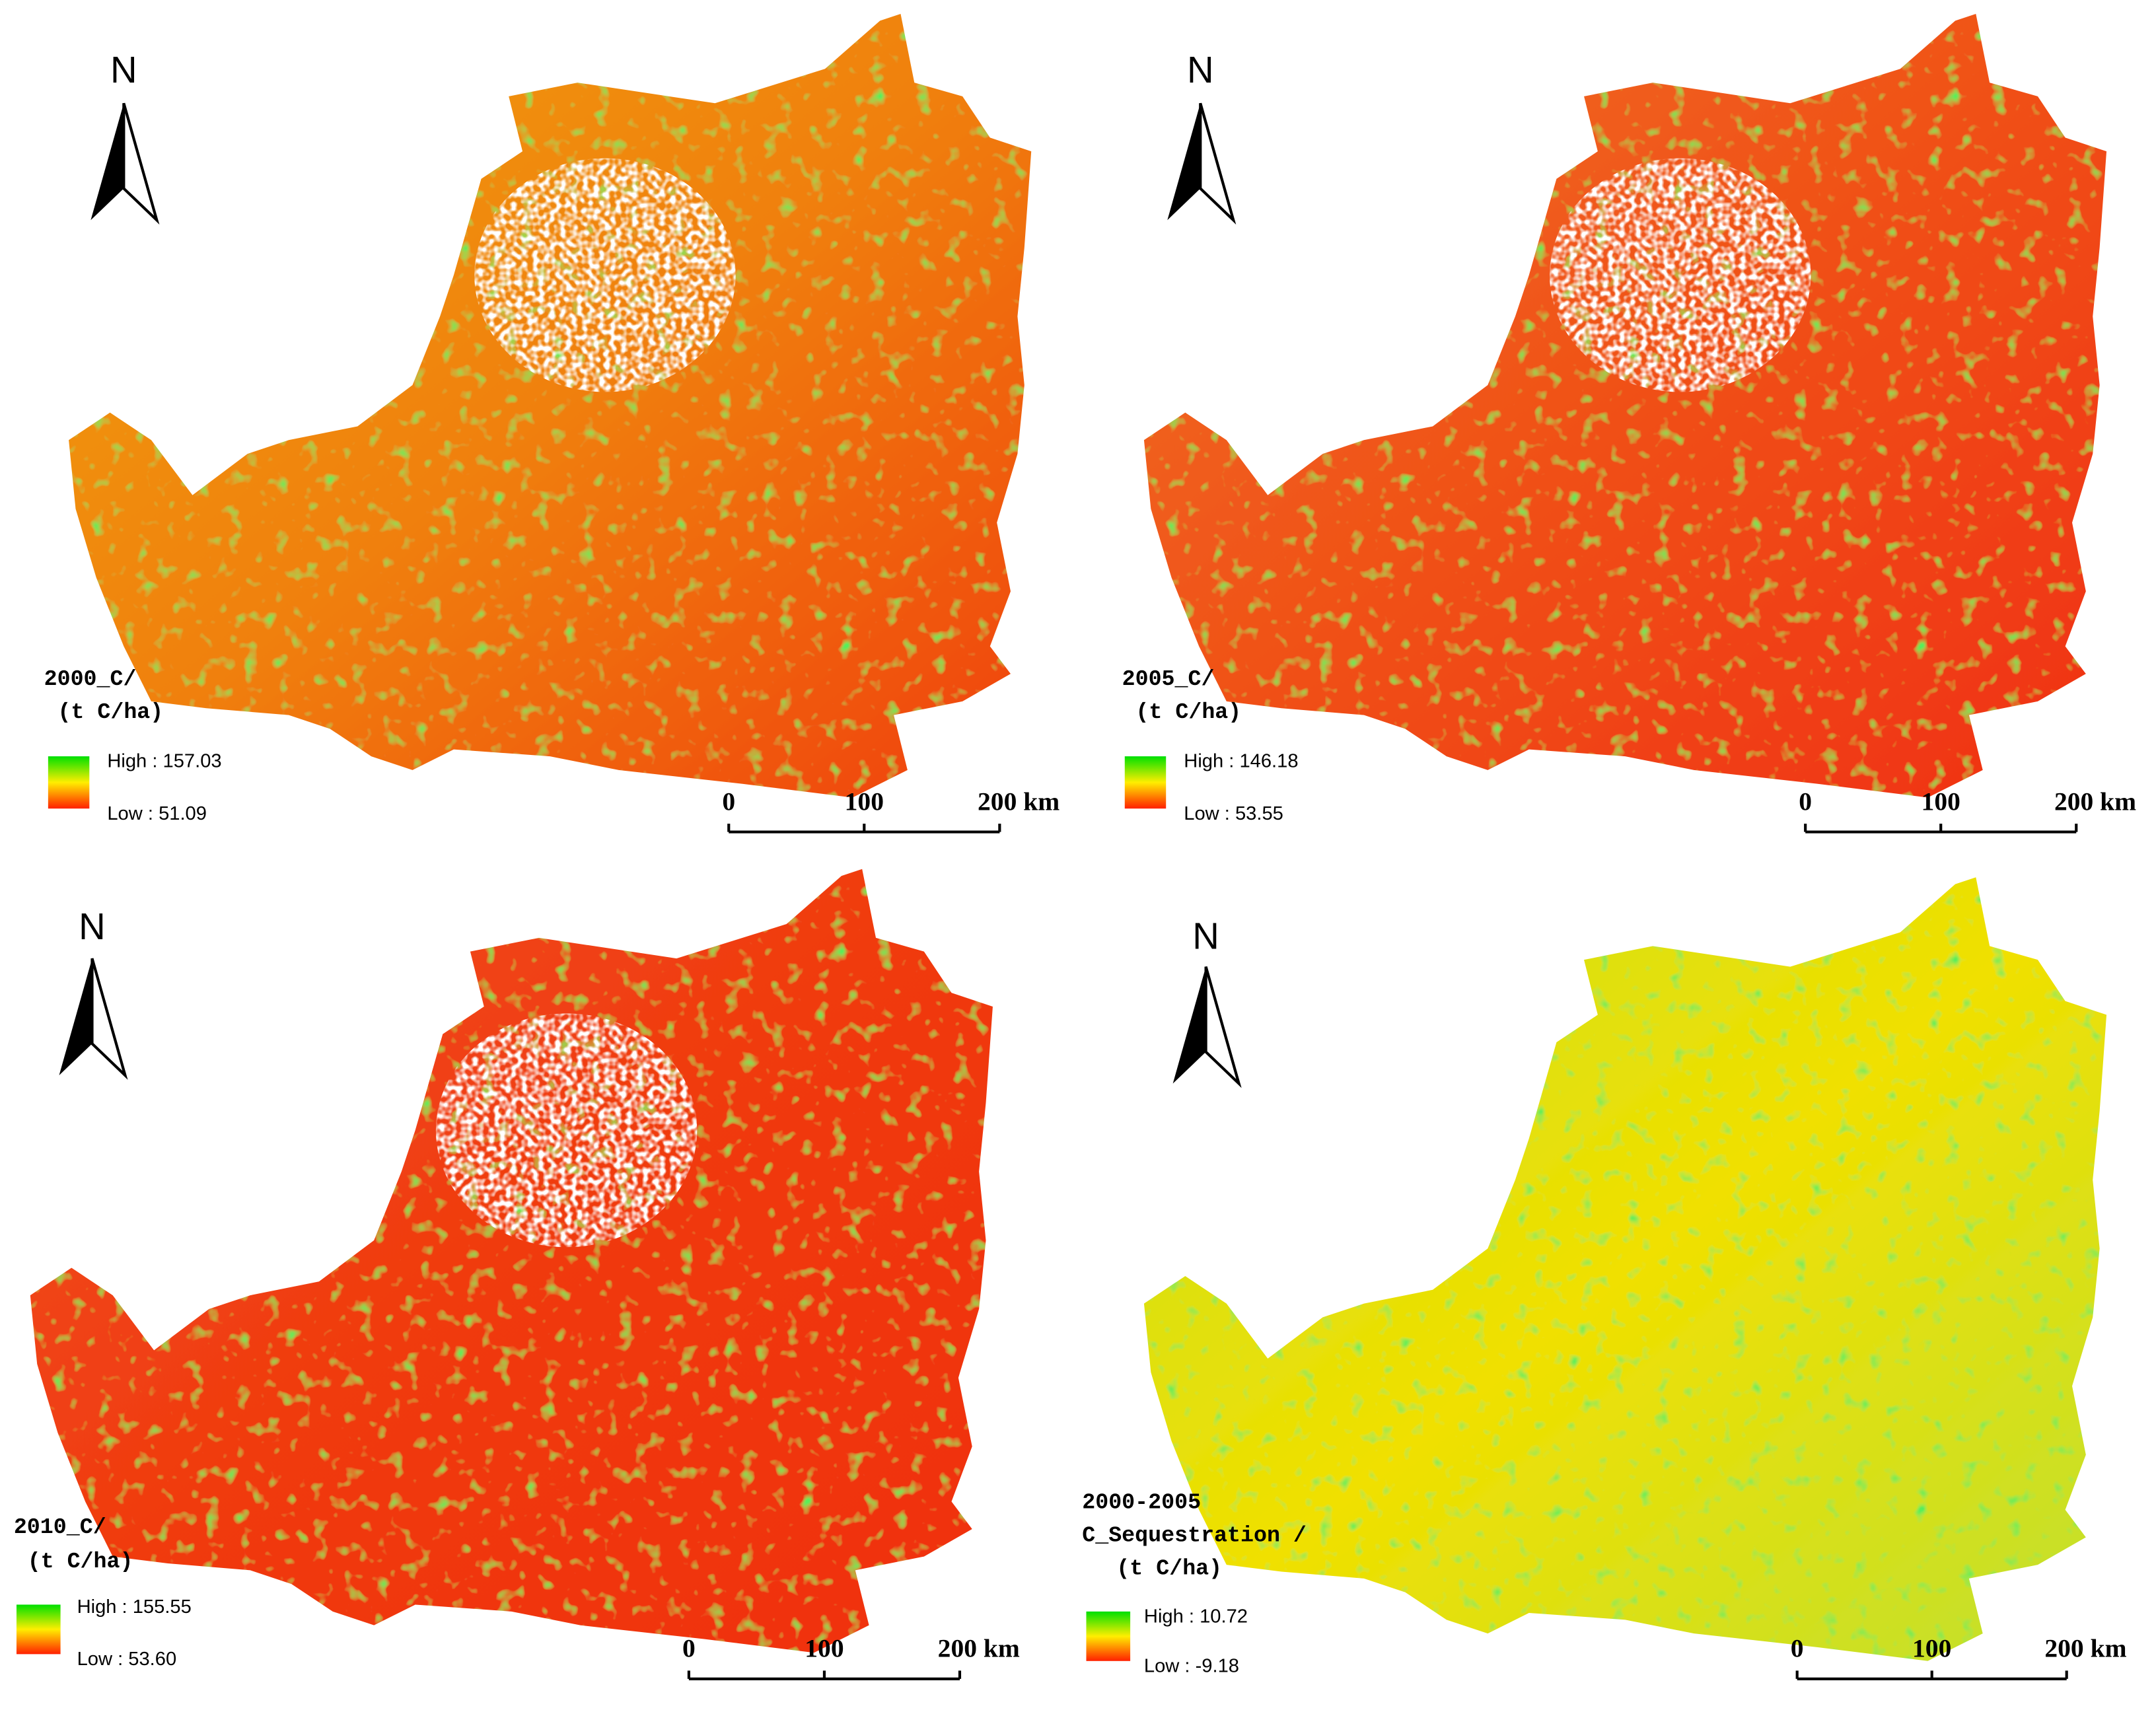  I want to click on legend-title: 2000_C/, so click(90, 679).